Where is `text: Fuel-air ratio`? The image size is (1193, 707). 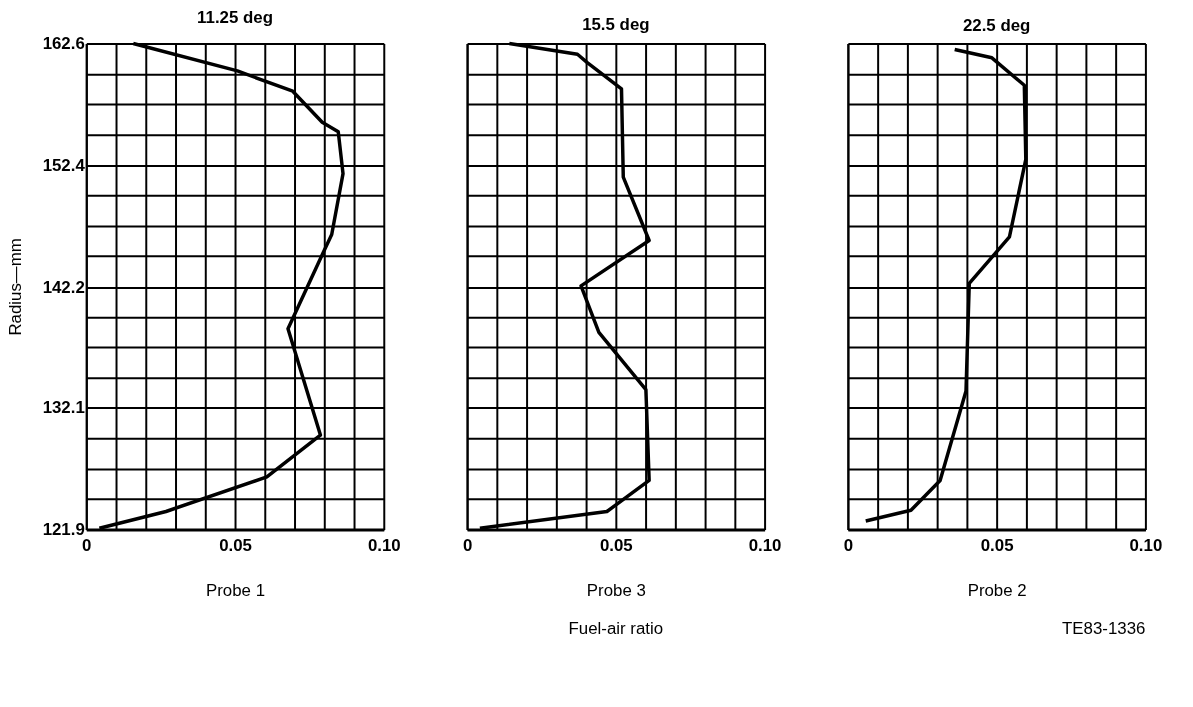
text: Fuel-air ratio is located at coordinates (616, 628).